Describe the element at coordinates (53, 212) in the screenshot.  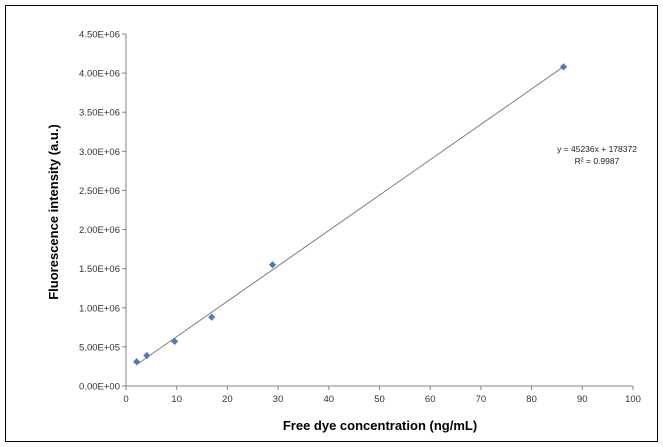
I see `y-axis-title: Fluorescence intensity (a.u.)` at that location.